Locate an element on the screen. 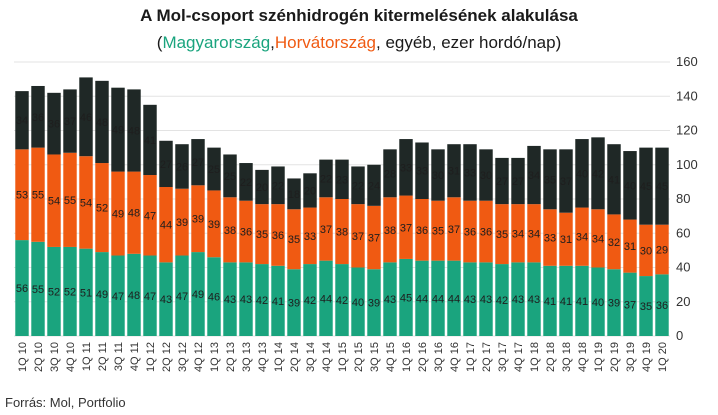 Image resolution: width=718 pixels, height=415 pixels. x-tick-label: 4Q 11 is located at coordinates (135, 356).